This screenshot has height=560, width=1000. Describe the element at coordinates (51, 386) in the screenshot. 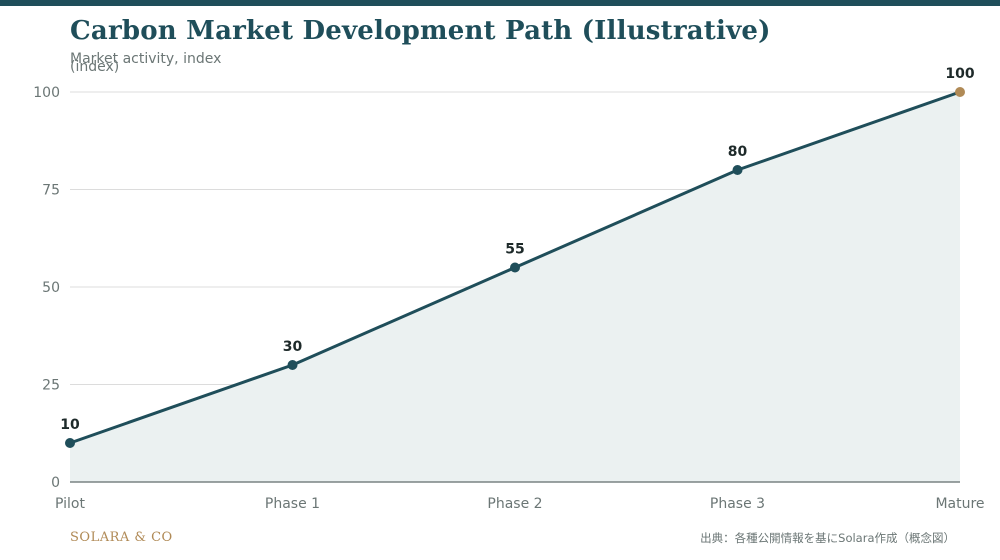

I see `y-tick-label: 25` at that location.